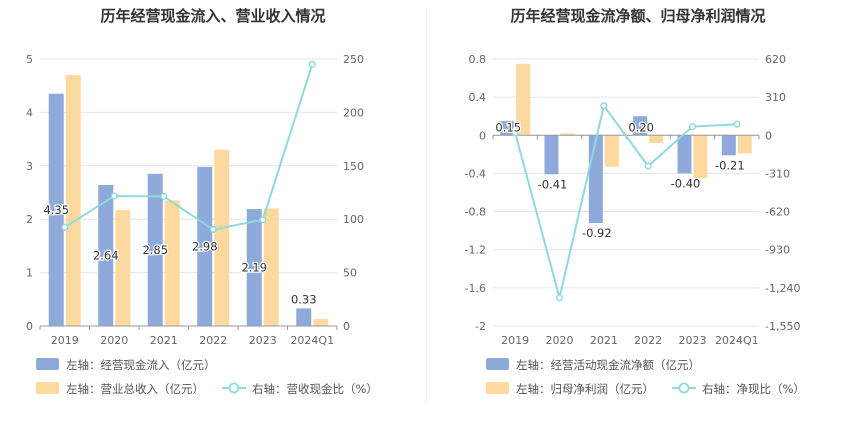 The width and height of the screenshot is (850, 437). I want to click on right-axis-tick: -1,550, so click(782, 326).